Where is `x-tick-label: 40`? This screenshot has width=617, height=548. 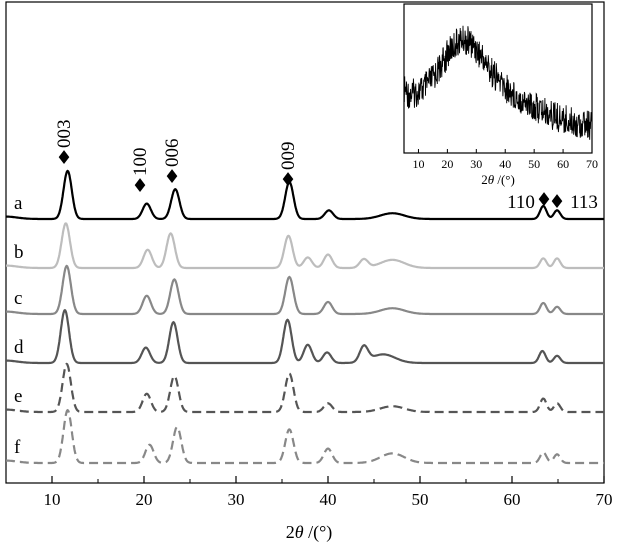
x-tick-label: 40 is located at coordinates (328, 499).